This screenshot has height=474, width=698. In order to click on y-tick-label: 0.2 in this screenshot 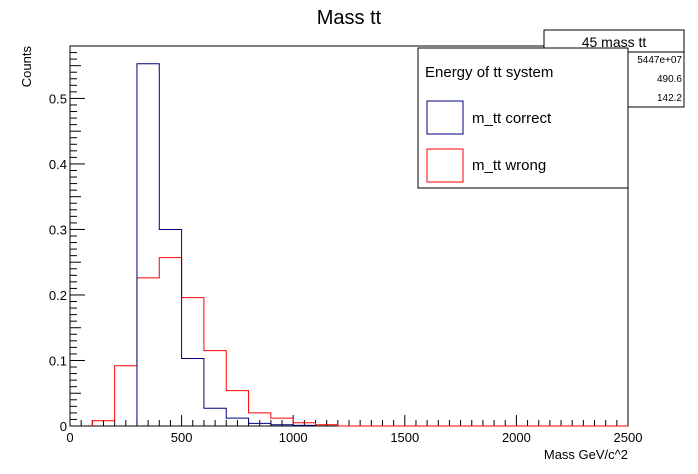, I will do `click(58, 295)`.